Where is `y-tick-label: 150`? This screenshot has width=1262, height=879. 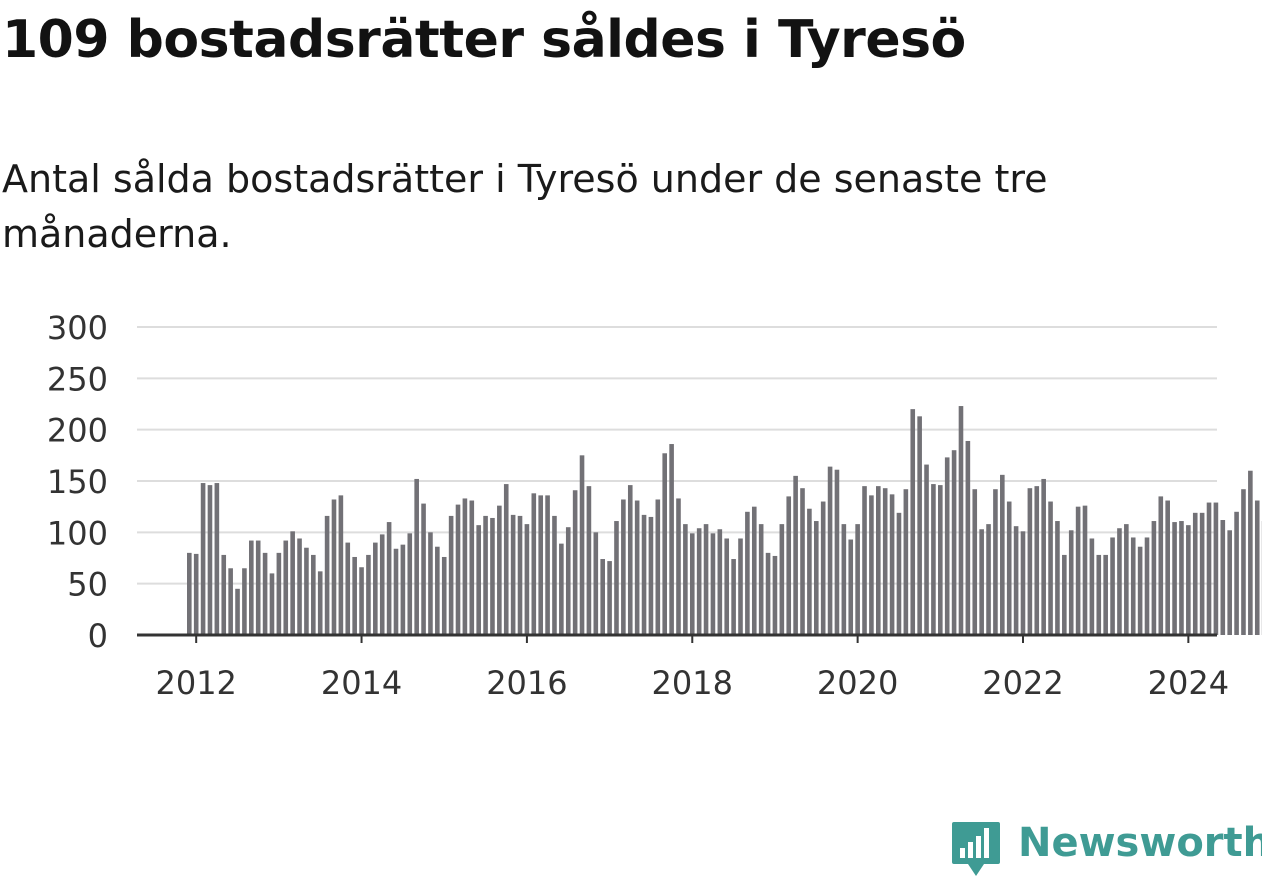
y-tick-label: 150 is located at coordinates (77, 482).